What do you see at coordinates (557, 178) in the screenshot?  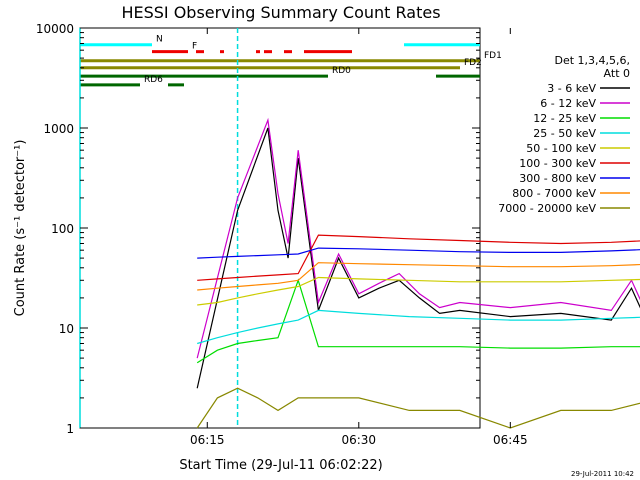 I see `legend-label-6: 300 - 800 keV` at bounding box center [557, 178].